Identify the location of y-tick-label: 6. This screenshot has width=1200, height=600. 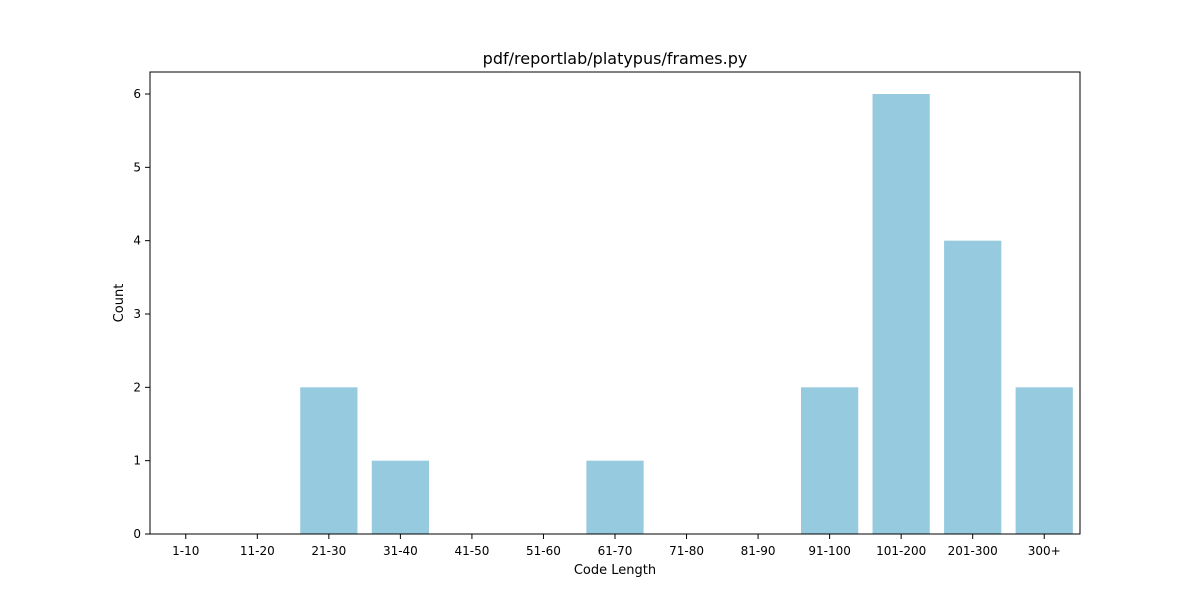
(137, 94).